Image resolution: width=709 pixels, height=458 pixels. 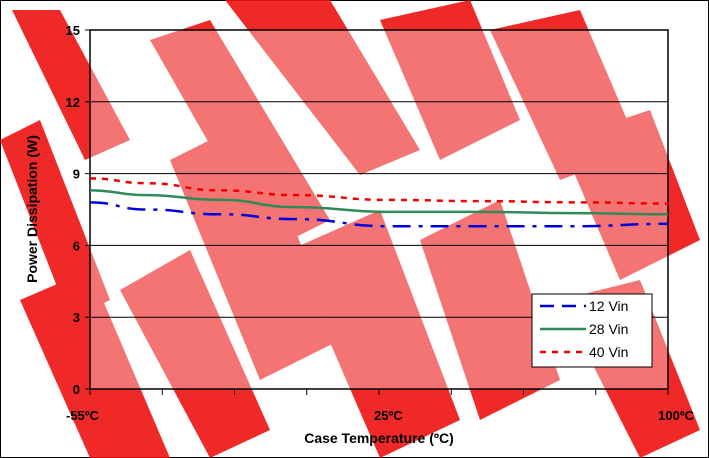 I want to click on y-tick-label: 12, so click(x=73, y=102).